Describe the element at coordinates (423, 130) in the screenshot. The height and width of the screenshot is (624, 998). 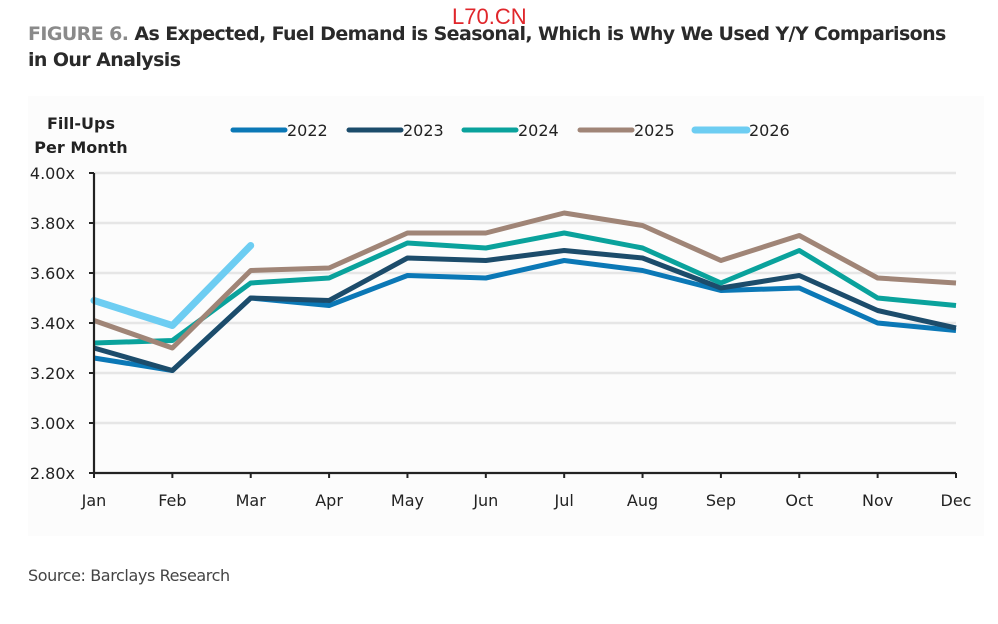
I see `legend-label-2023: 2023` at that location.